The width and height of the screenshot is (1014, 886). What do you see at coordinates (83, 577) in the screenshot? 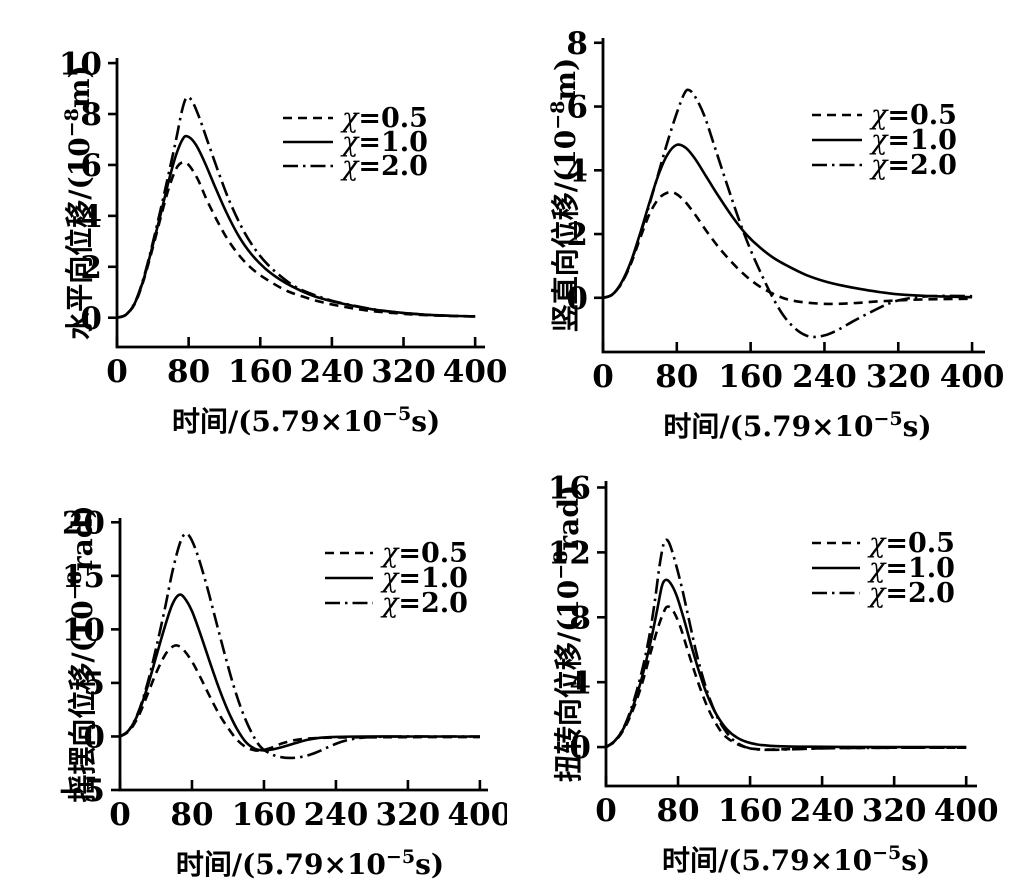
I see `y-tick-label: 15` at bounding box center [83, 577].